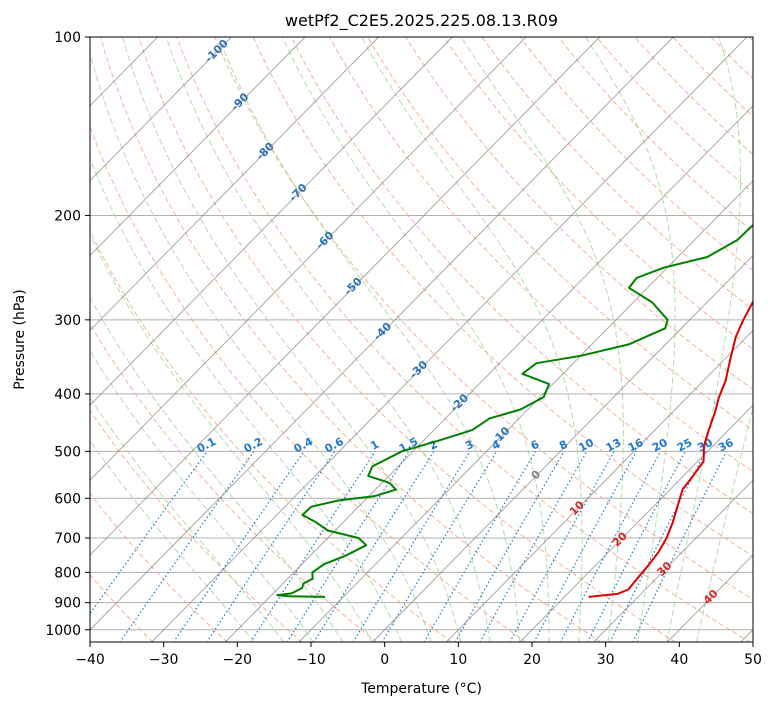 The height and width of the screenshot is (708, 775). I want to click on x-tick-label: −20, so click(238, 660).